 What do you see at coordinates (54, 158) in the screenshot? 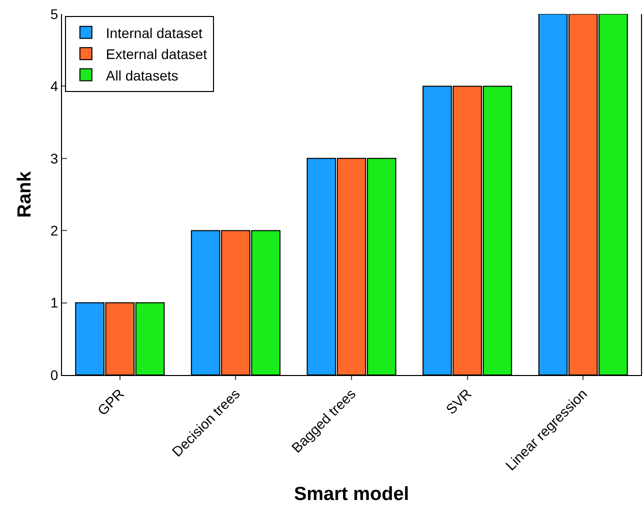
I see `y-tick-label: 3` at bounding box center [54, 158].